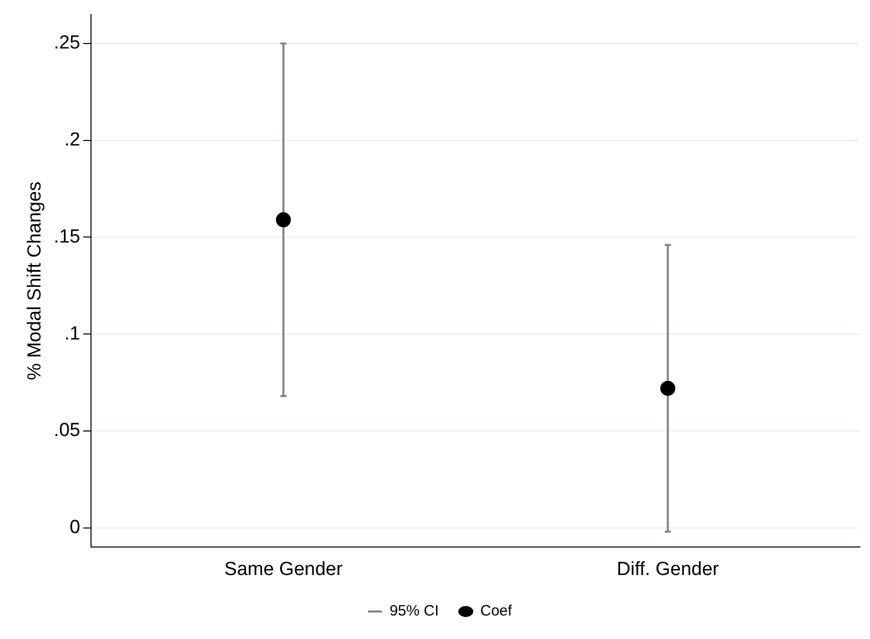 This screenshot has height=639, width=870. Describe the element at coordinates (668, 569) in the screenshot. I see `x-tick-label: Diff. Gender` at that location.